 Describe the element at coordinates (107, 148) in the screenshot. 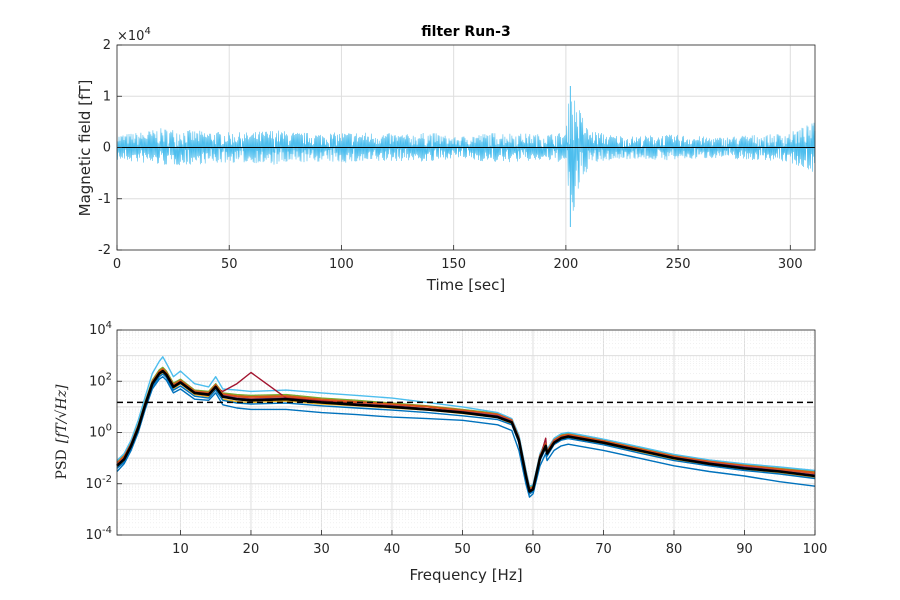

I see `y-tick-label: 0` at that location.